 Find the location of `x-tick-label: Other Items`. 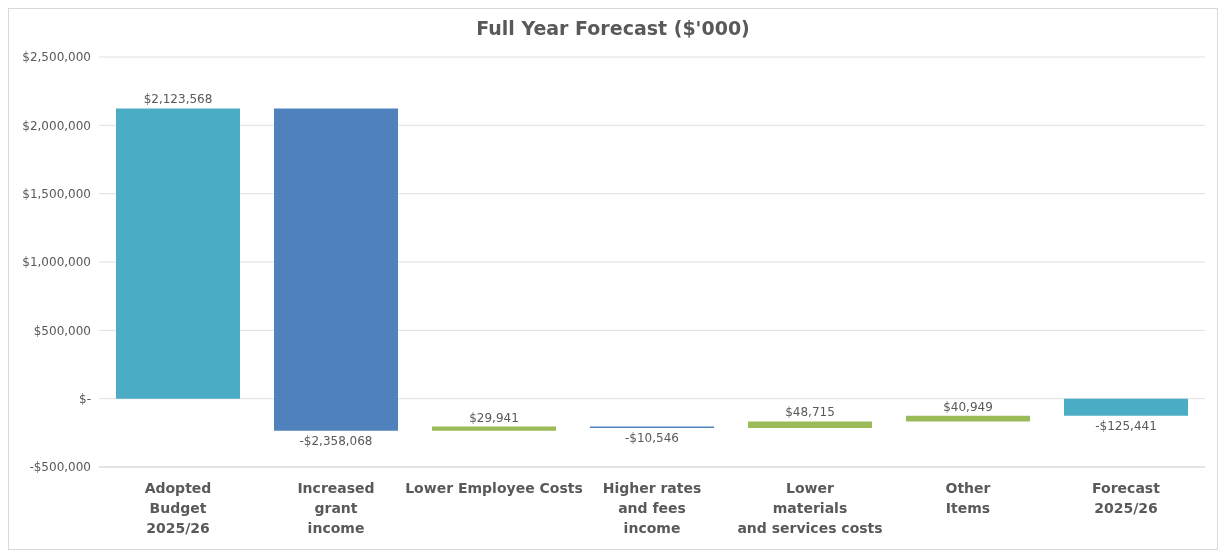

x-tick-label: Other Items is located at coordinates (968, 498).